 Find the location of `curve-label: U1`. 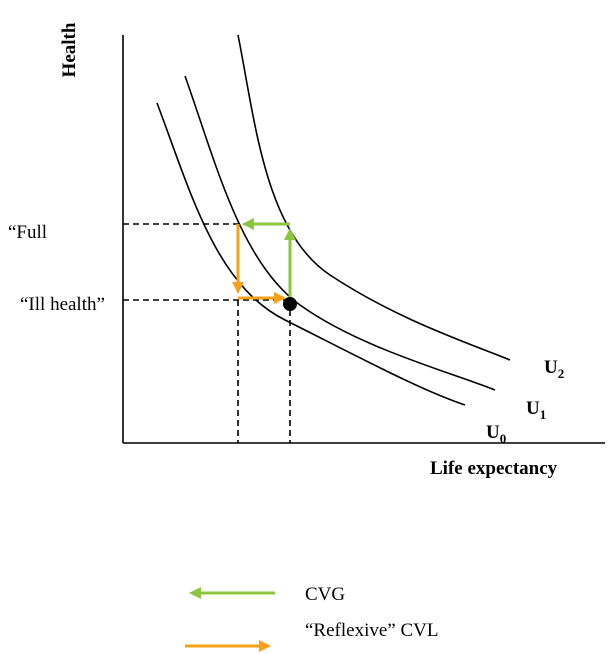

curve-label: U1 is located at coordinates (536, 410).